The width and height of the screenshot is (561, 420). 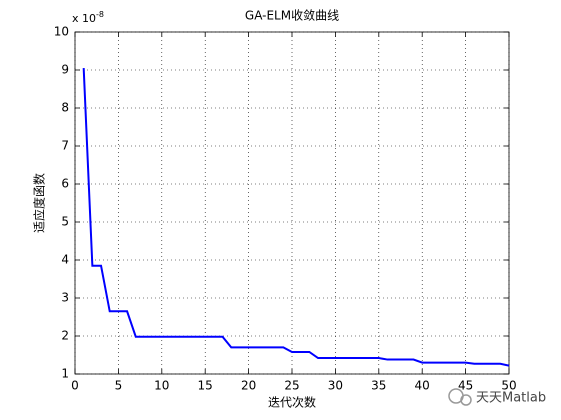 What do you see at coordinates (248, 386) in the screenshot?
I see `x-tick-label: 20` at bounding box center [248, 386].